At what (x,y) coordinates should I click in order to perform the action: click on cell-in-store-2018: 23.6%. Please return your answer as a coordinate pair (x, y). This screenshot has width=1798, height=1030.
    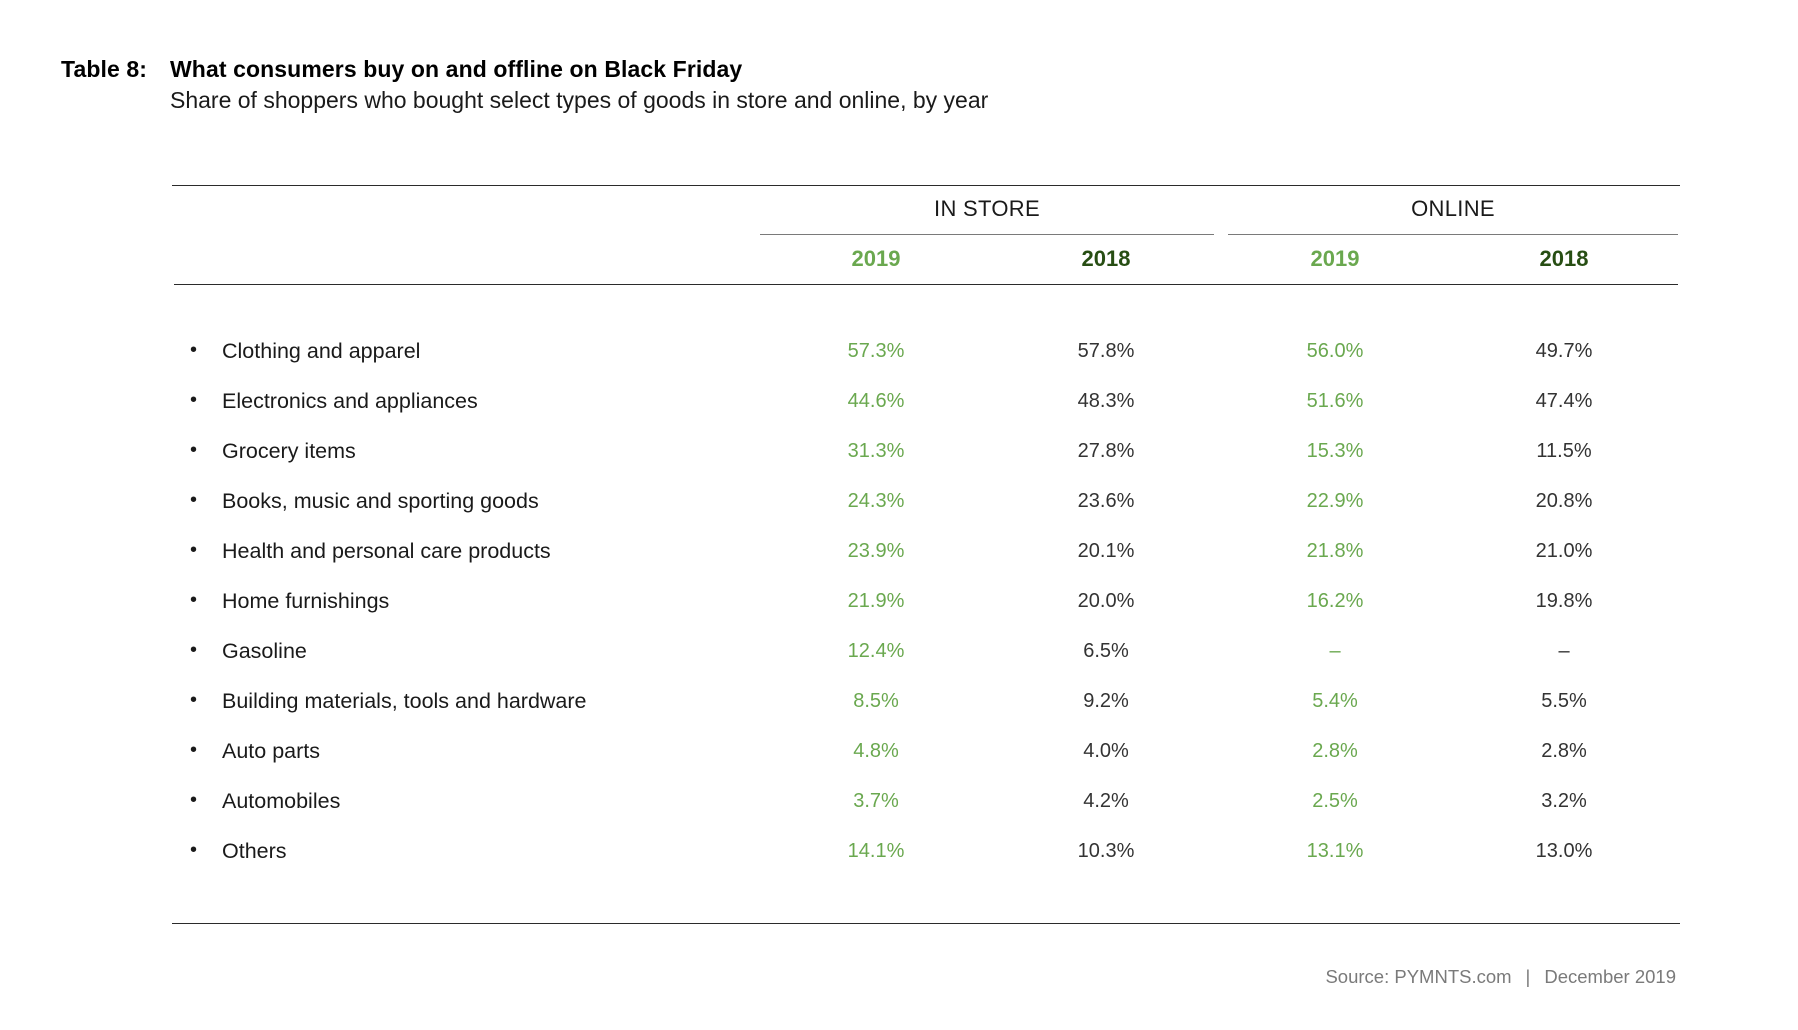
    Looking at the image, I should click on (1106, 501).